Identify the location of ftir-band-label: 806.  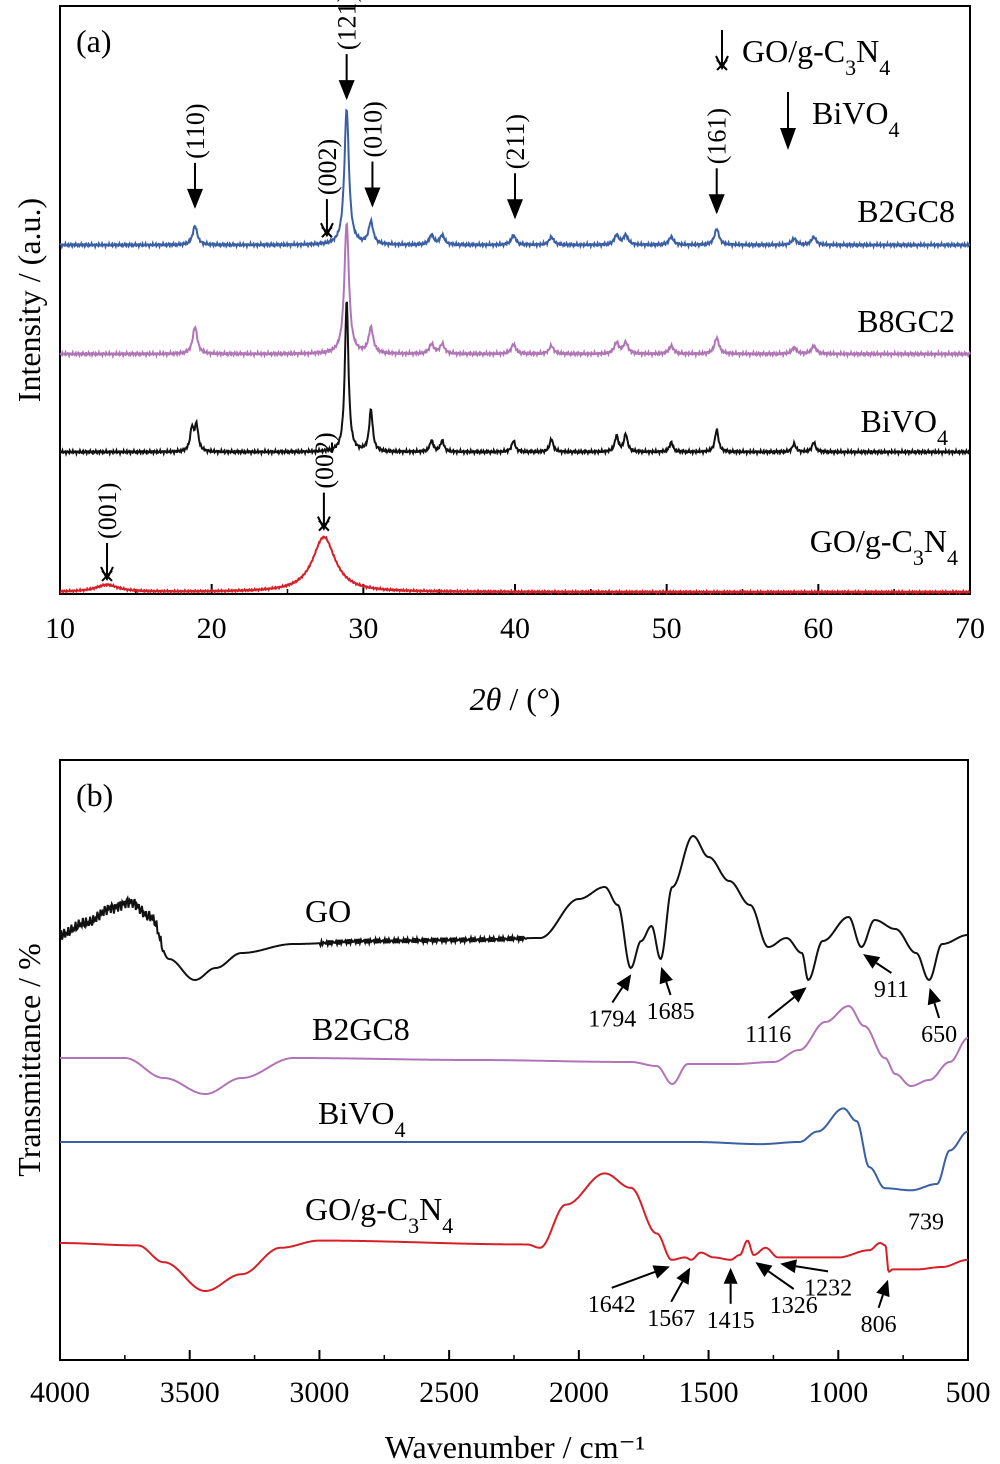
(879, 1325).